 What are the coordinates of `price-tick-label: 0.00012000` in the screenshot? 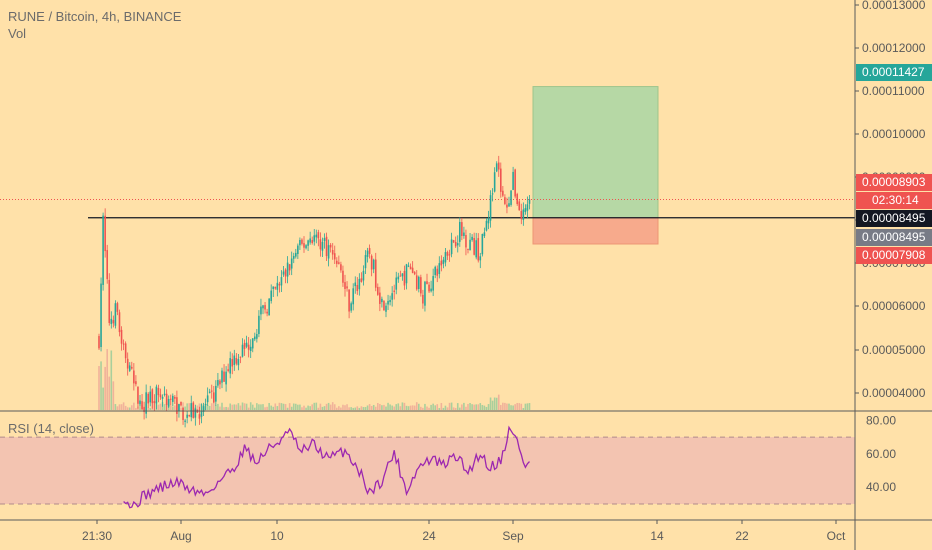 It's located at (894, 48).